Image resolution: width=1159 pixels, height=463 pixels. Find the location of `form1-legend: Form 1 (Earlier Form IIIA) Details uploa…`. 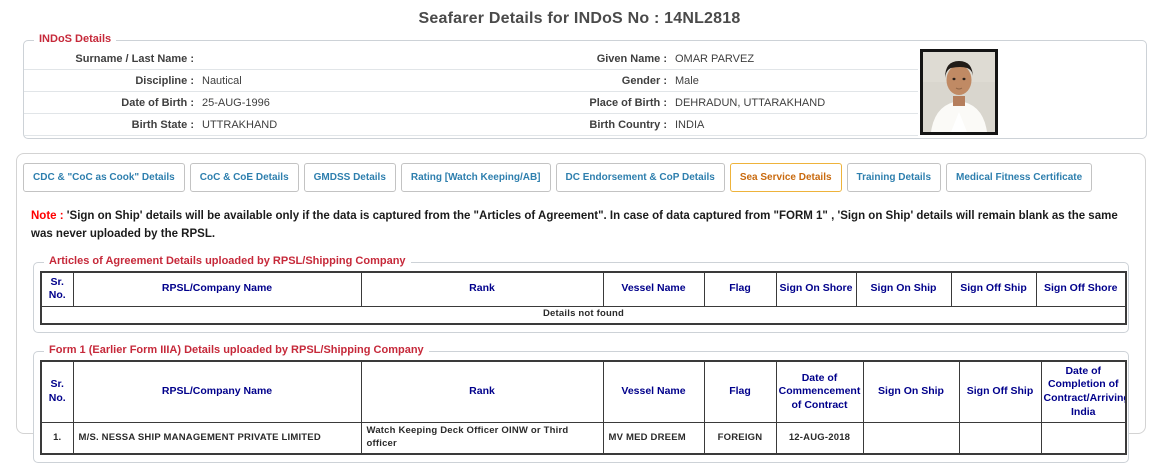

form1-legend: Form 1 (Earlier Form IIIA) Details uploa… is located at coordinates (236, 349).